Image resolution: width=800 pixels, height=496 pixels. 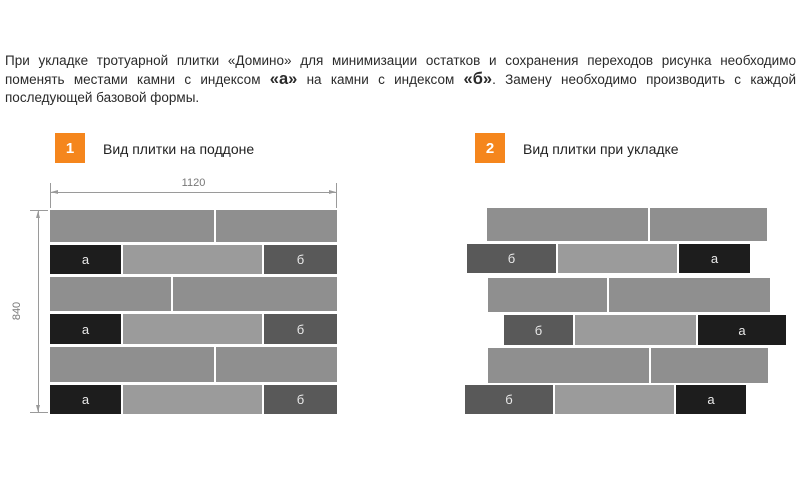 What do you see at coordinates (193, 183) in the screenshot?
I see `dimension-width-label: 1120` at bounding box center [193, 183].